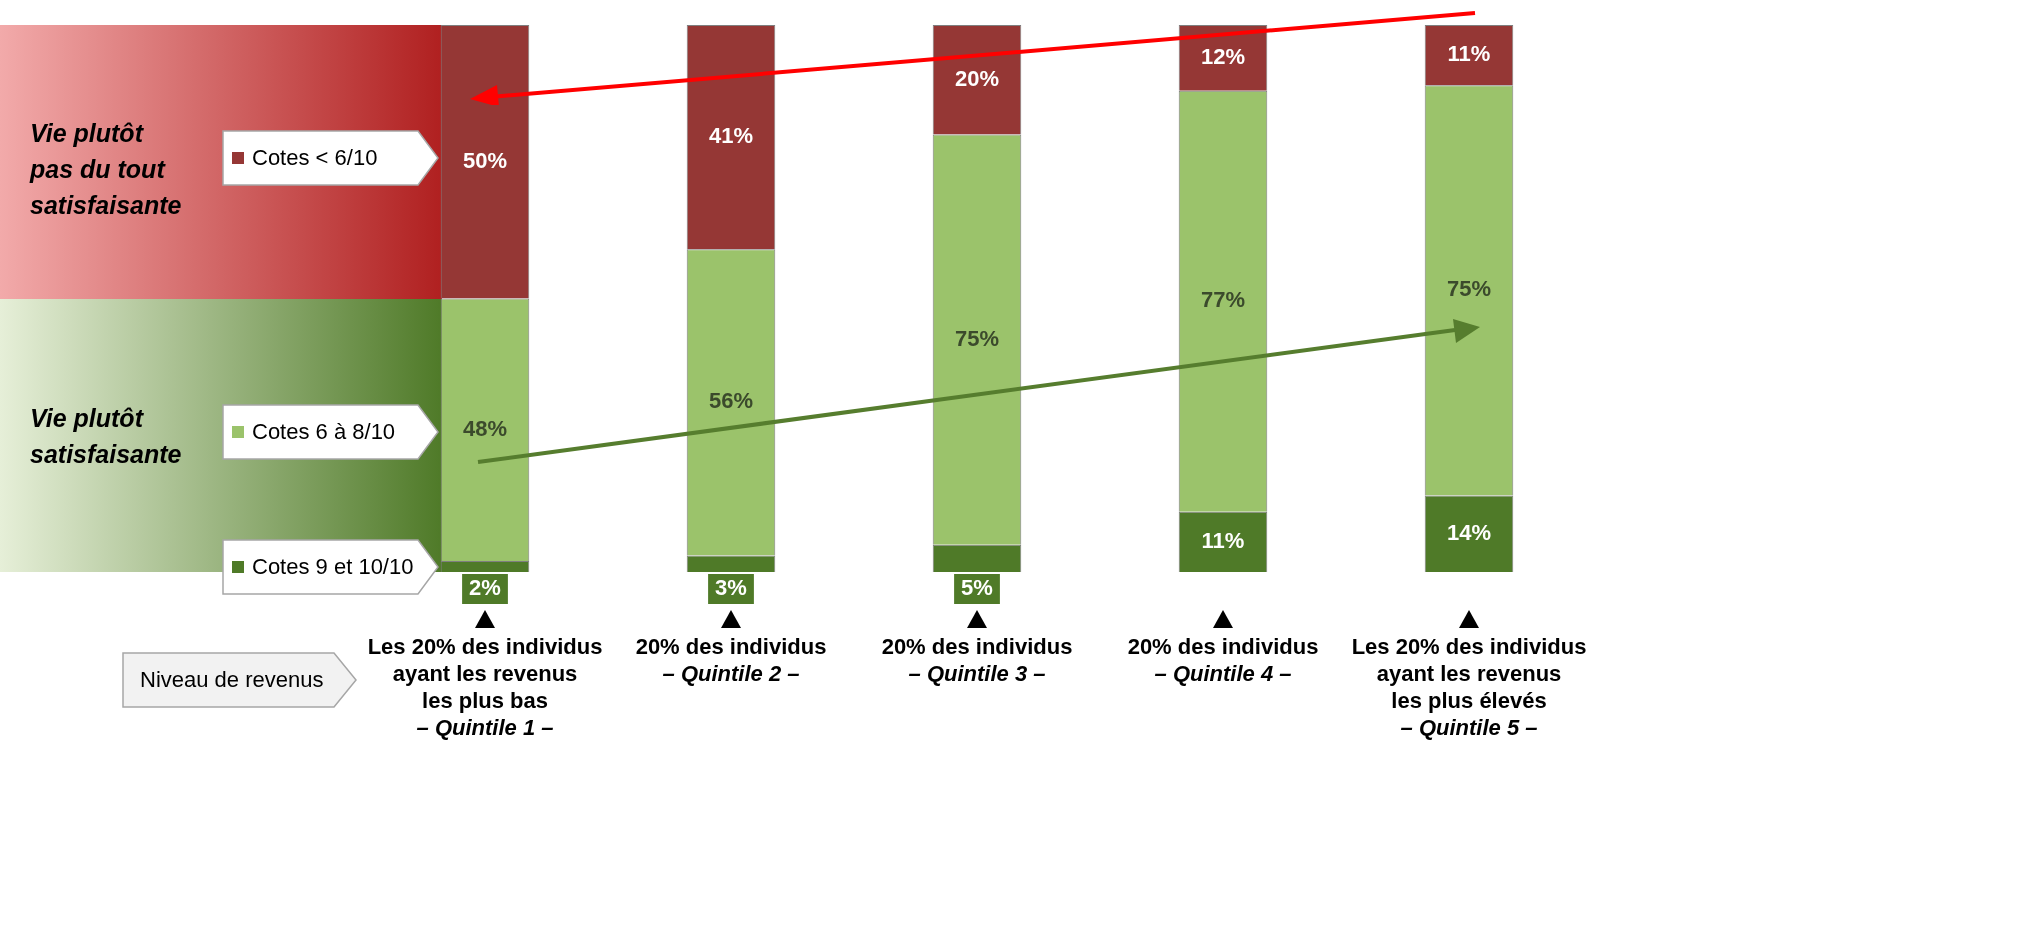  Describe the element at coordinates (977, 660) in the screenshot. I see `x-tick-label: 20% des individus – Quintile 3 –` at that location.